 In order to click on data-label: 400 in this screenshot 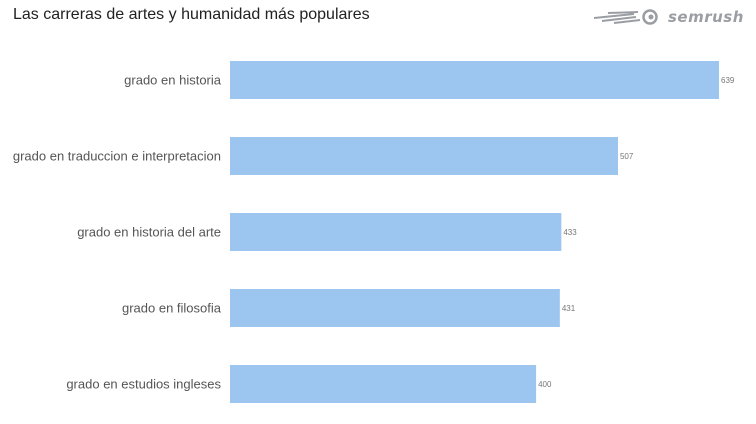, I will do `click(545, 384)`.